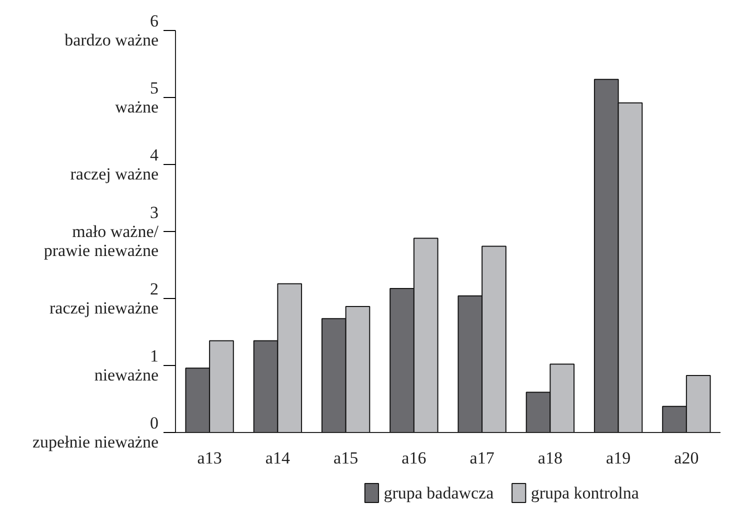 The height and width of the screenshot is (527, 738). I want to click on x-tick-label: a16, so click(414, 458).